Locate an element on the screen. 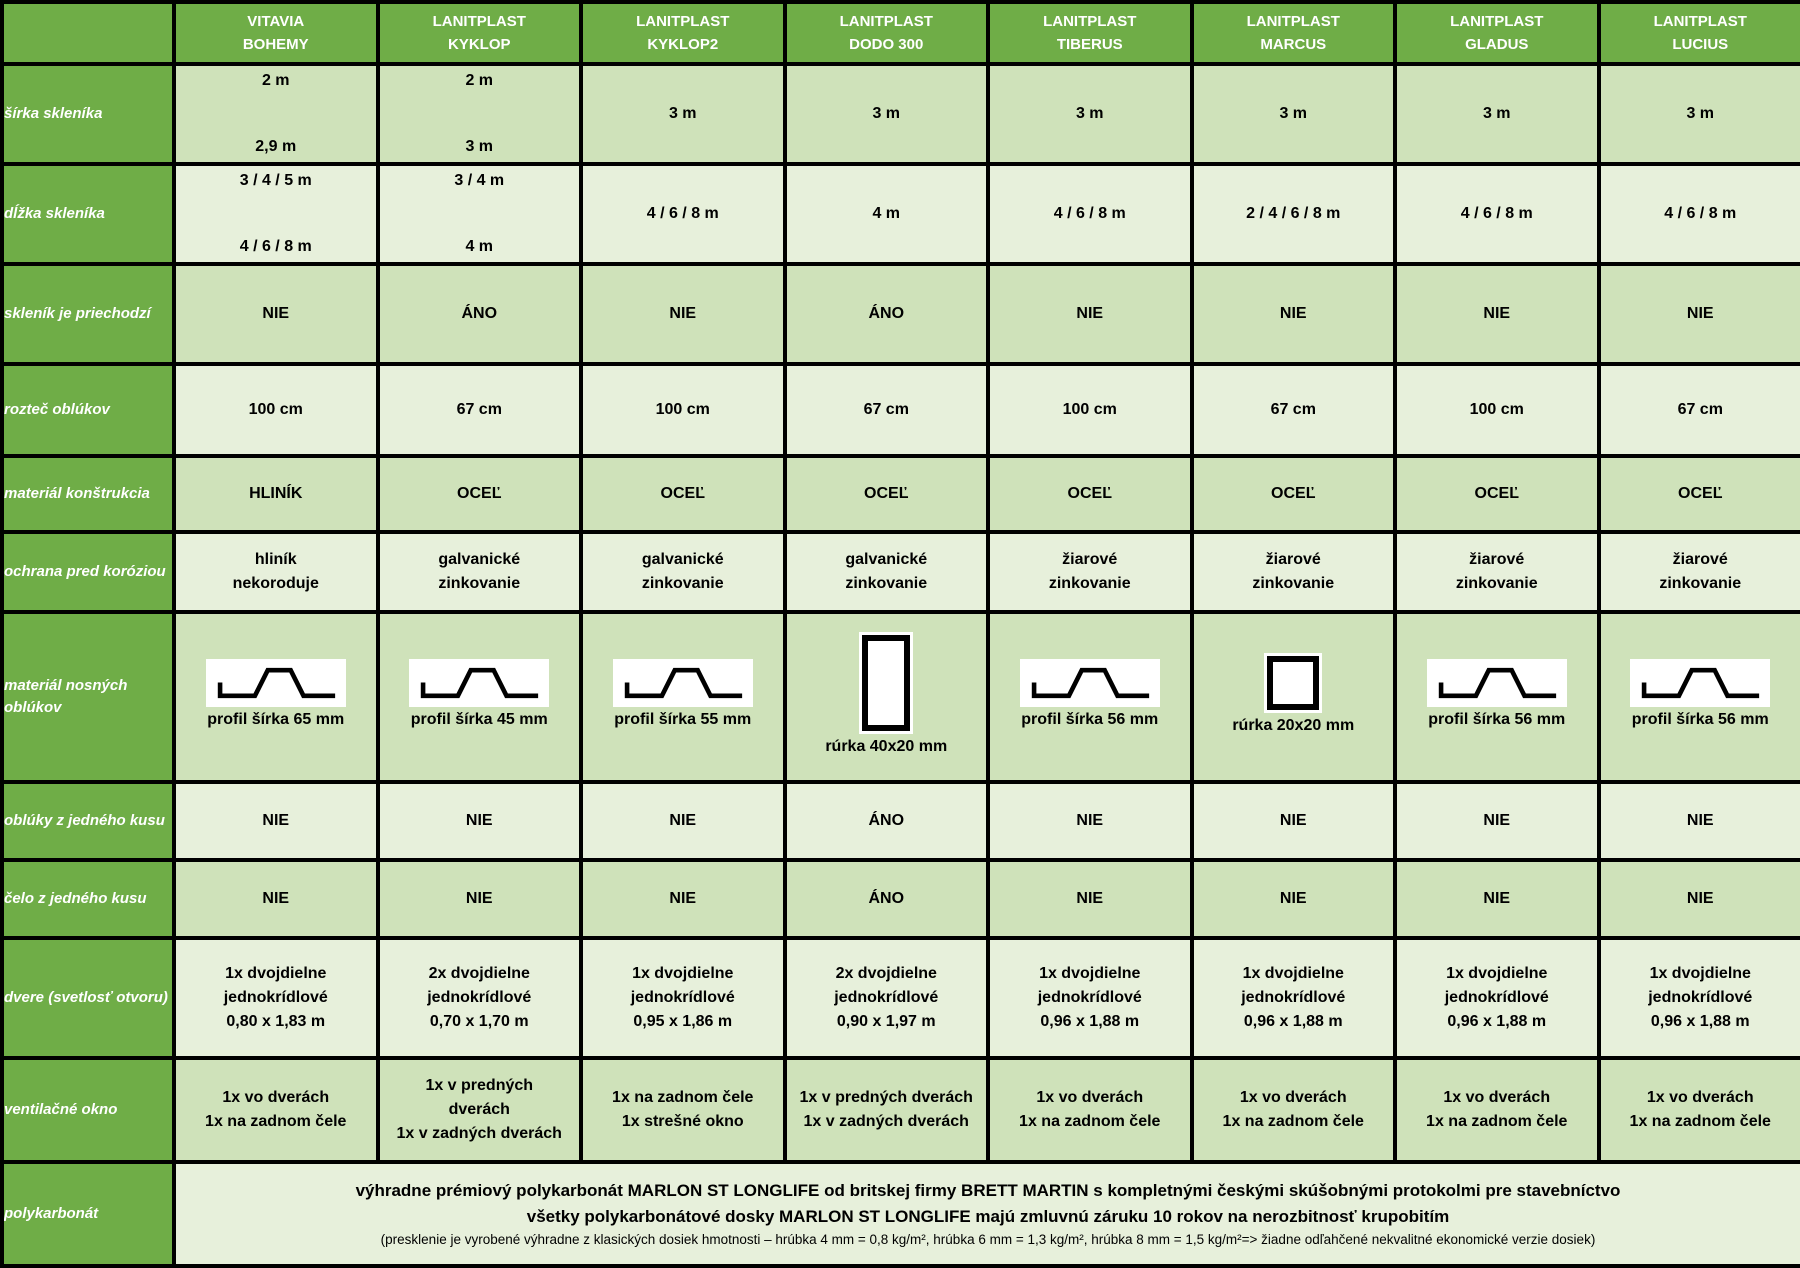 The width and height of the screenshot is (1800, 1268). cell-lines: ÁNO is located at coordinates (887, 314).